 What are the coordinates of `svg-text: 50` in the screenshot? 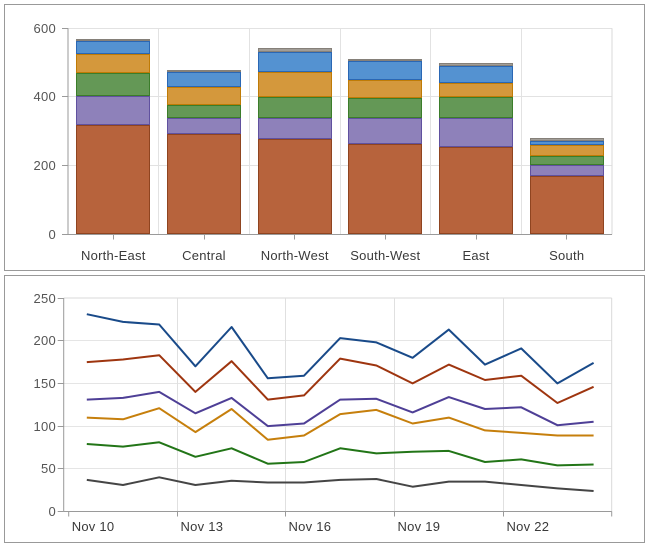 It's located at (48, 468).